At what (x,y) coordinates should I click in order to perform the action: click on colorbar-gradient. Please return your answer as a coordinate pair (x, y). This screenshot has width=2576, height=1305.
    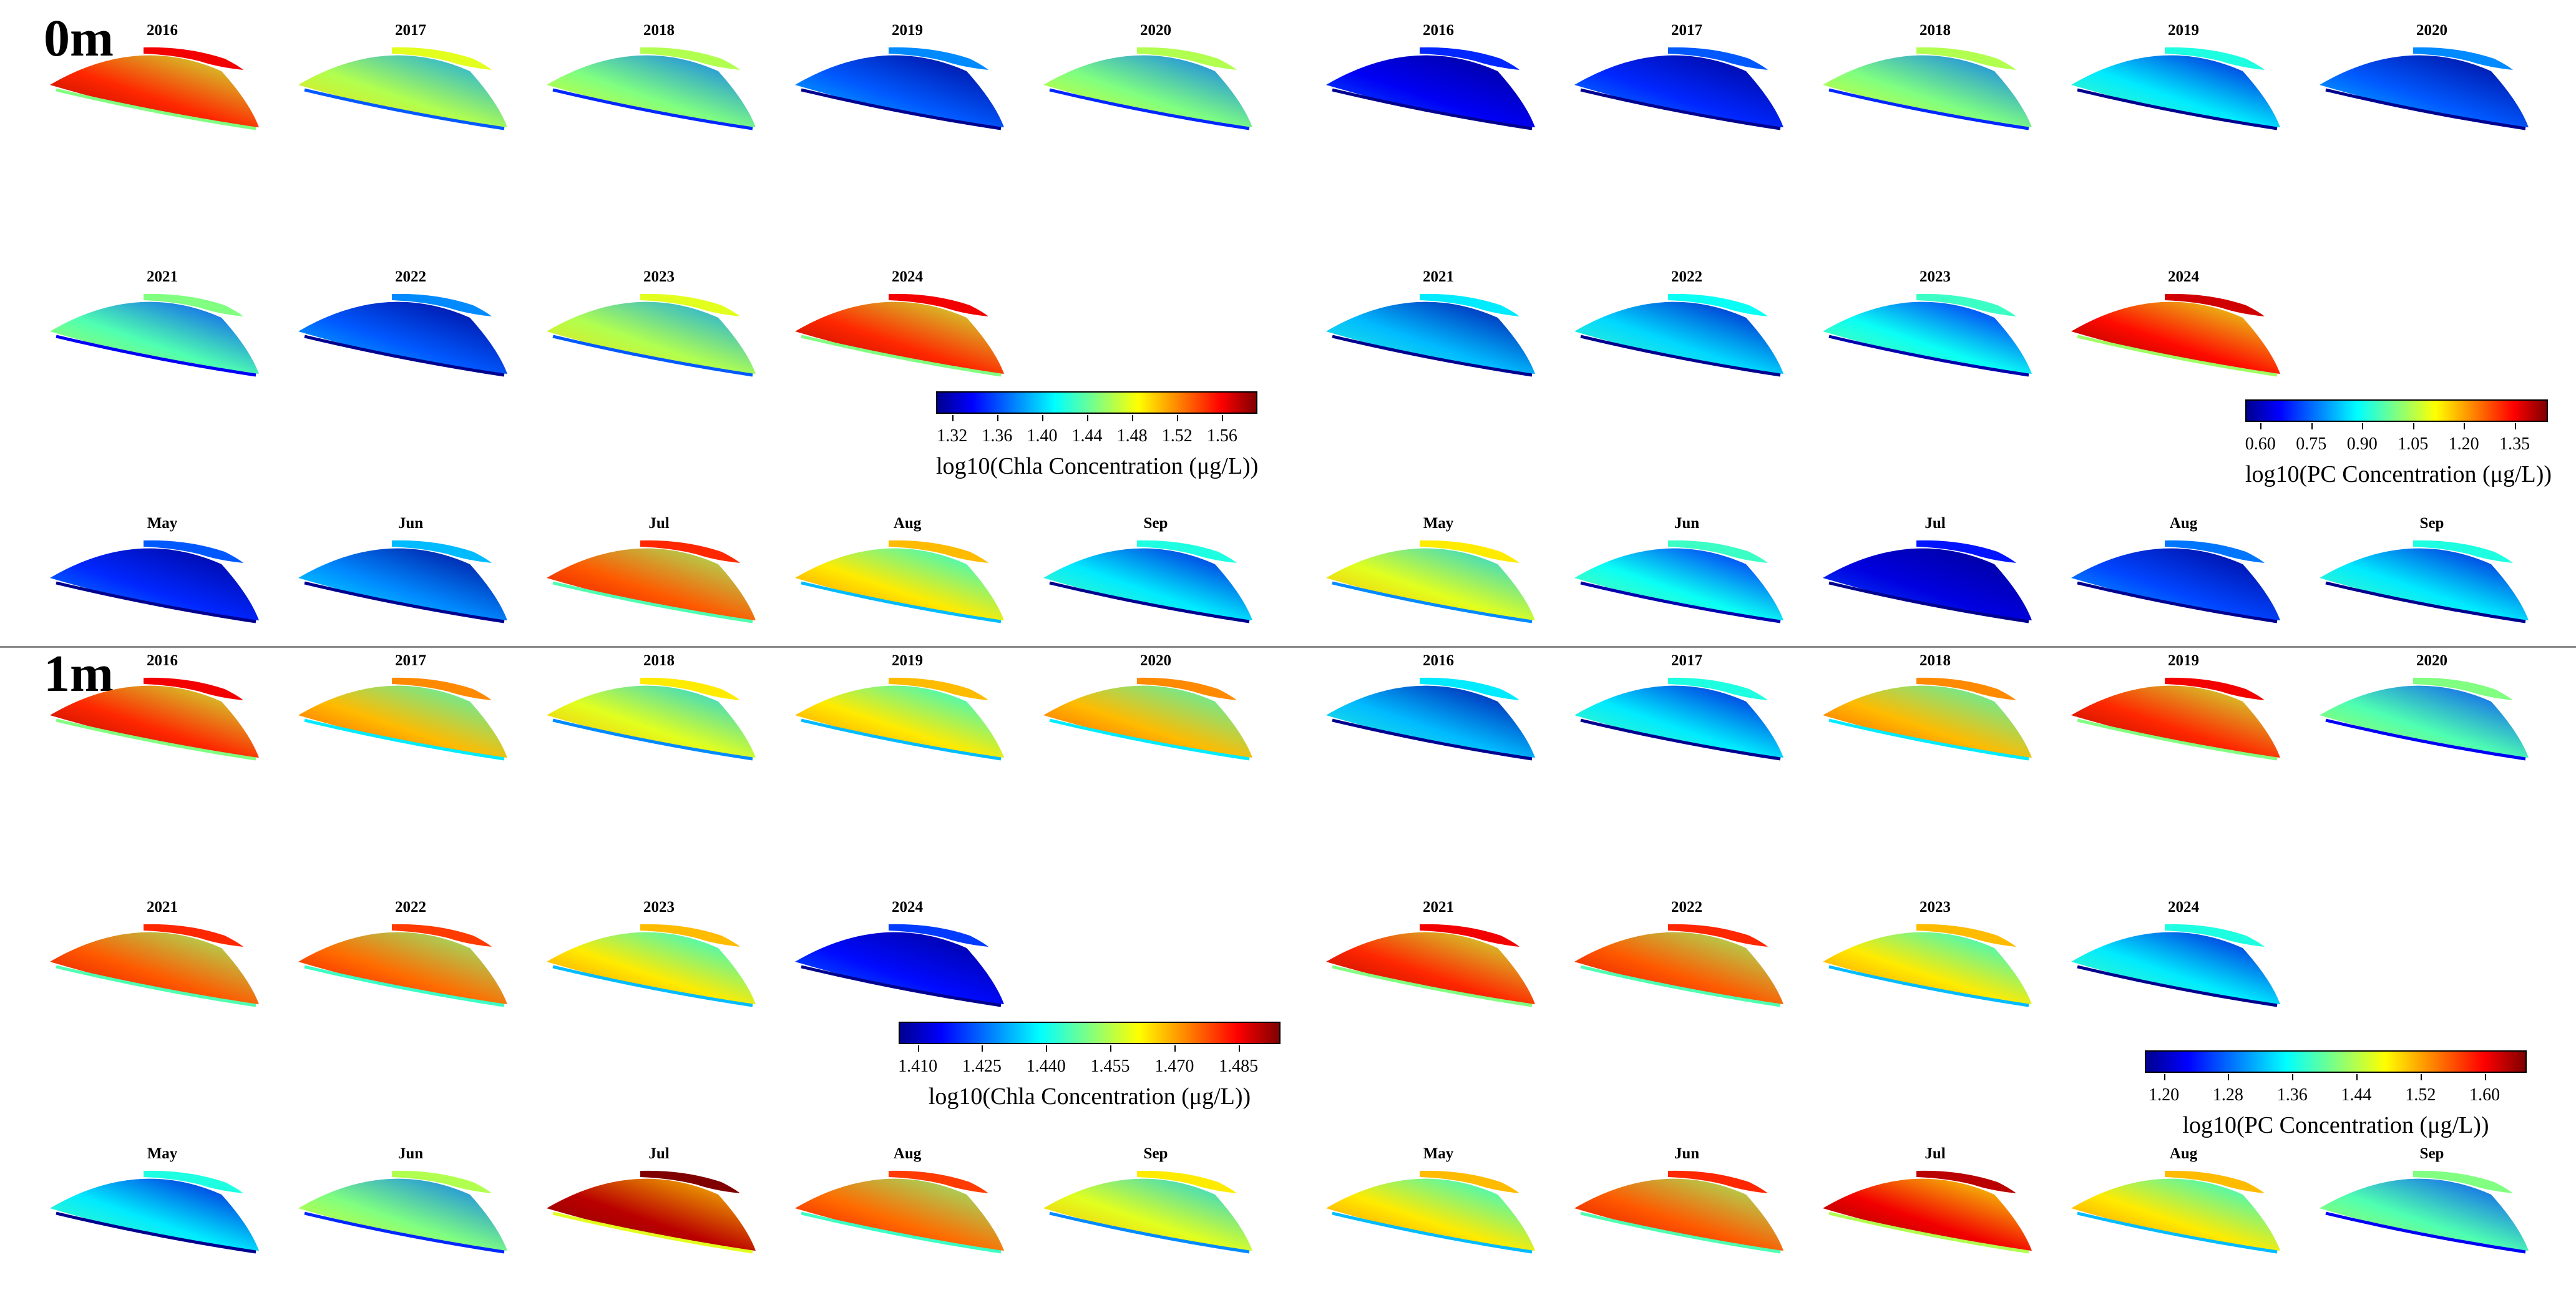
    Looking at the image, I should click on (2336, 1061).